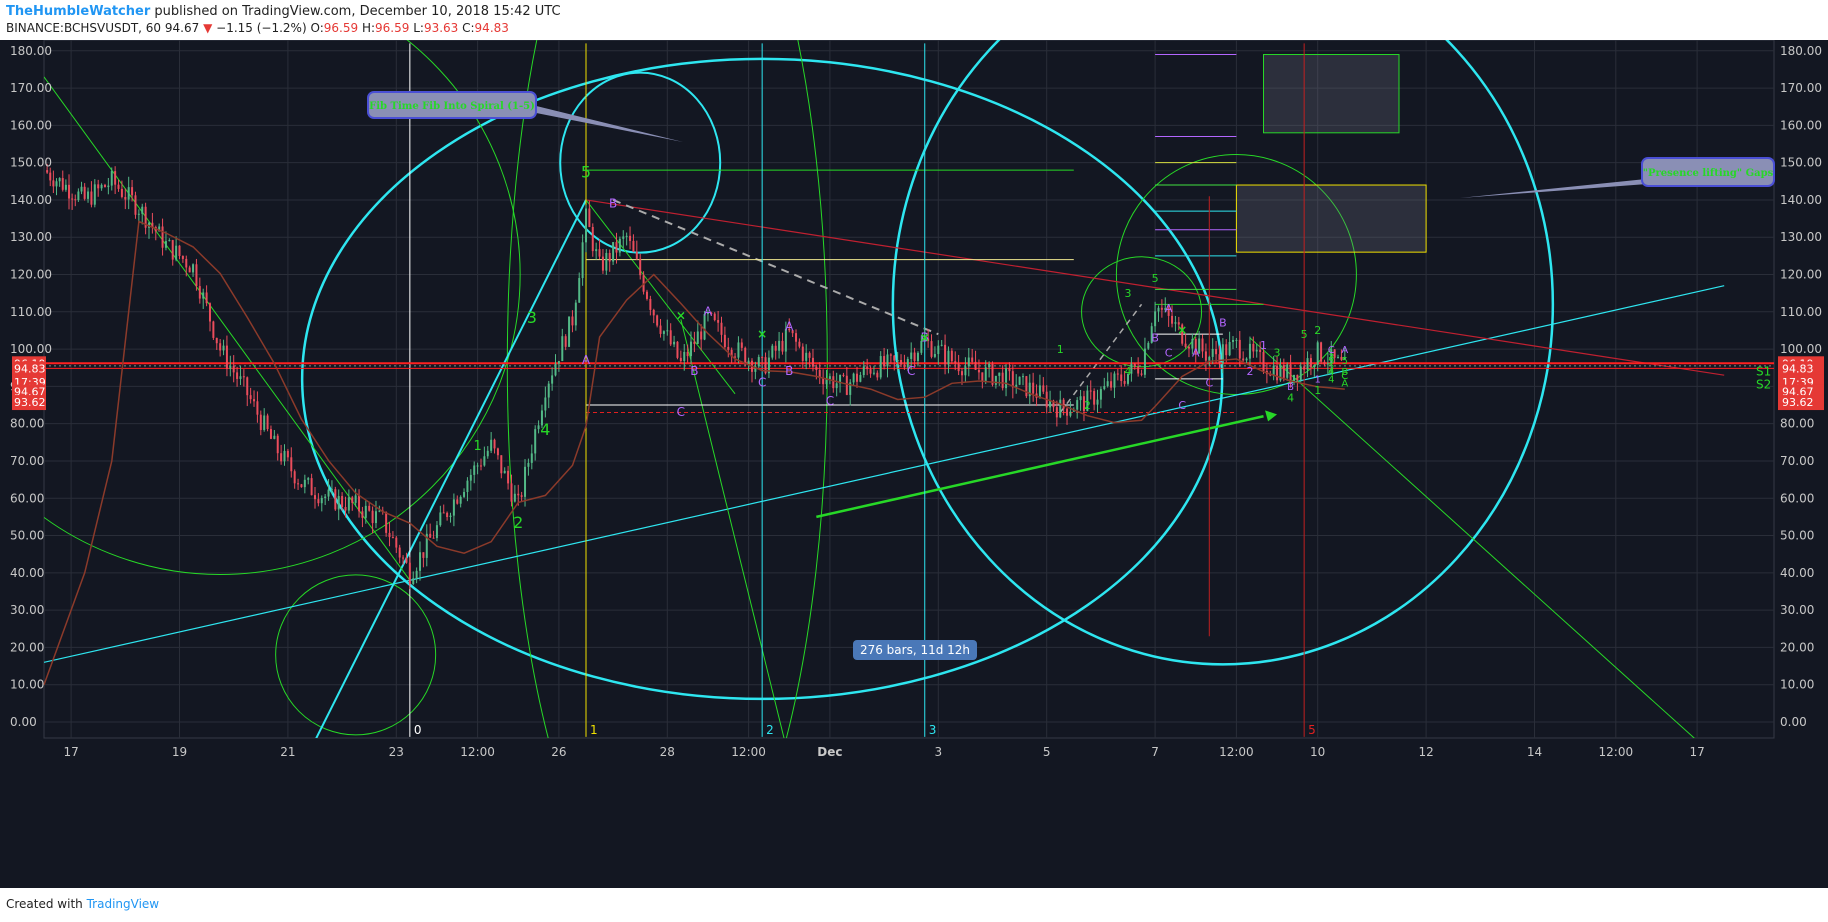  What do you see at coordinates (1060, 349) in the screenshot?
I see `wave-label: 1` at bounding box center [1060, 349].